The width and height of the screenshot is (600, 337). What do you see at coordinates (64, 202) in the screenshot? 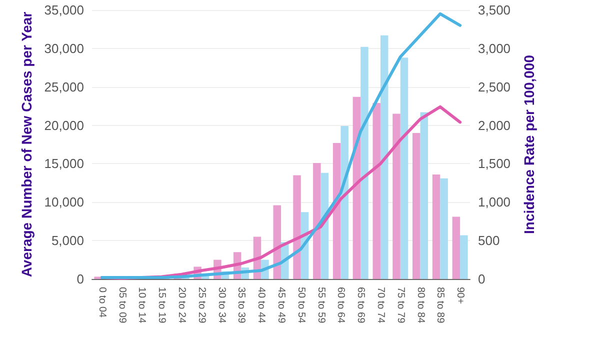
I see `y-tick-label: 10,000` at bounding box center [64, 202].